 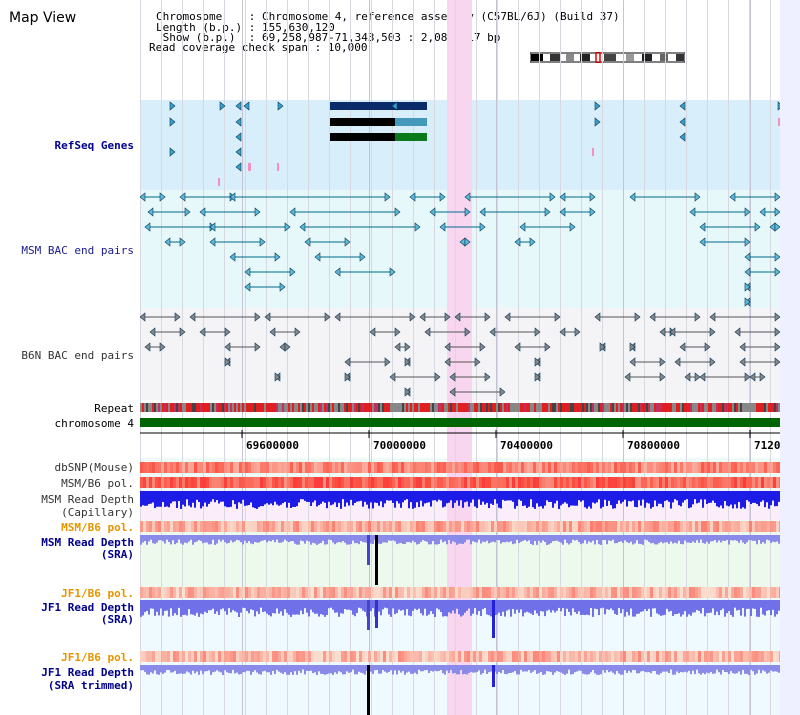 I want to click on track-label-msm-bac: MSM BAC end pairs, so click(x=77, y=250).